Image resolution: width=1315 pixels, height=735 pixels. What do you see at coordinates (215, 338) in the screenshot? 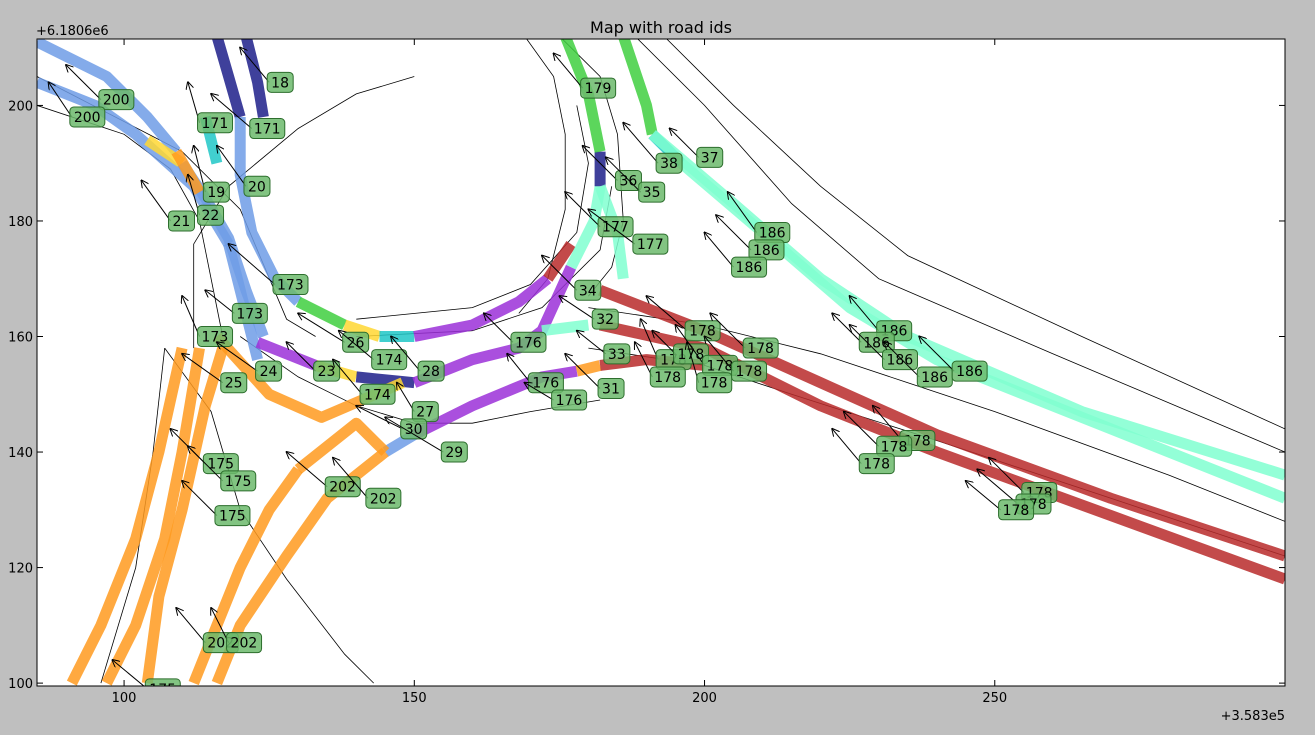
I see `road-id-label: 173` at bounding box center [215, 338].